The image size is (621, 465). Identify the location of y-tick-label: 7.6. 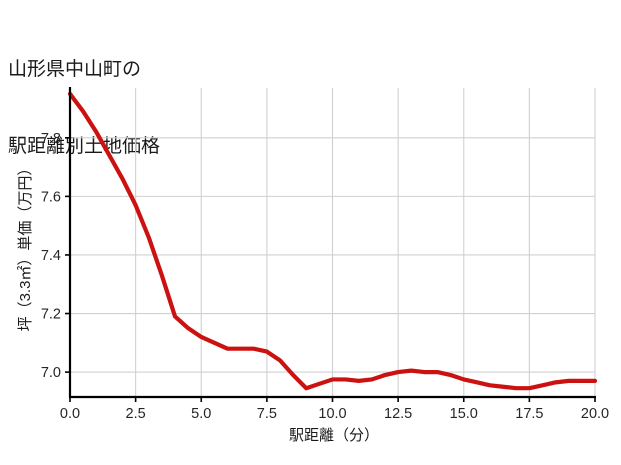
(51, 197).